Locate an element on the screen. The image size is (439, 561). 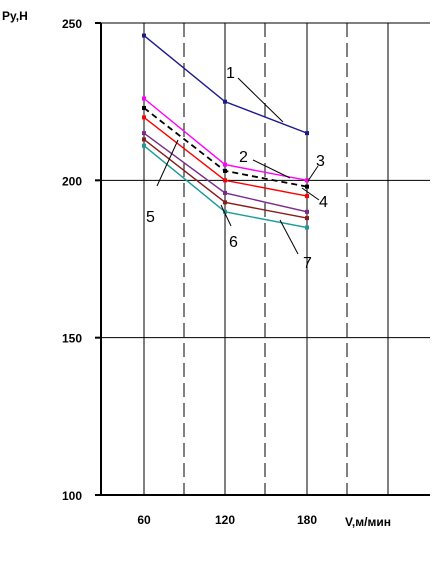
y-tick-label: 200 is located at coordinates (72, 181).